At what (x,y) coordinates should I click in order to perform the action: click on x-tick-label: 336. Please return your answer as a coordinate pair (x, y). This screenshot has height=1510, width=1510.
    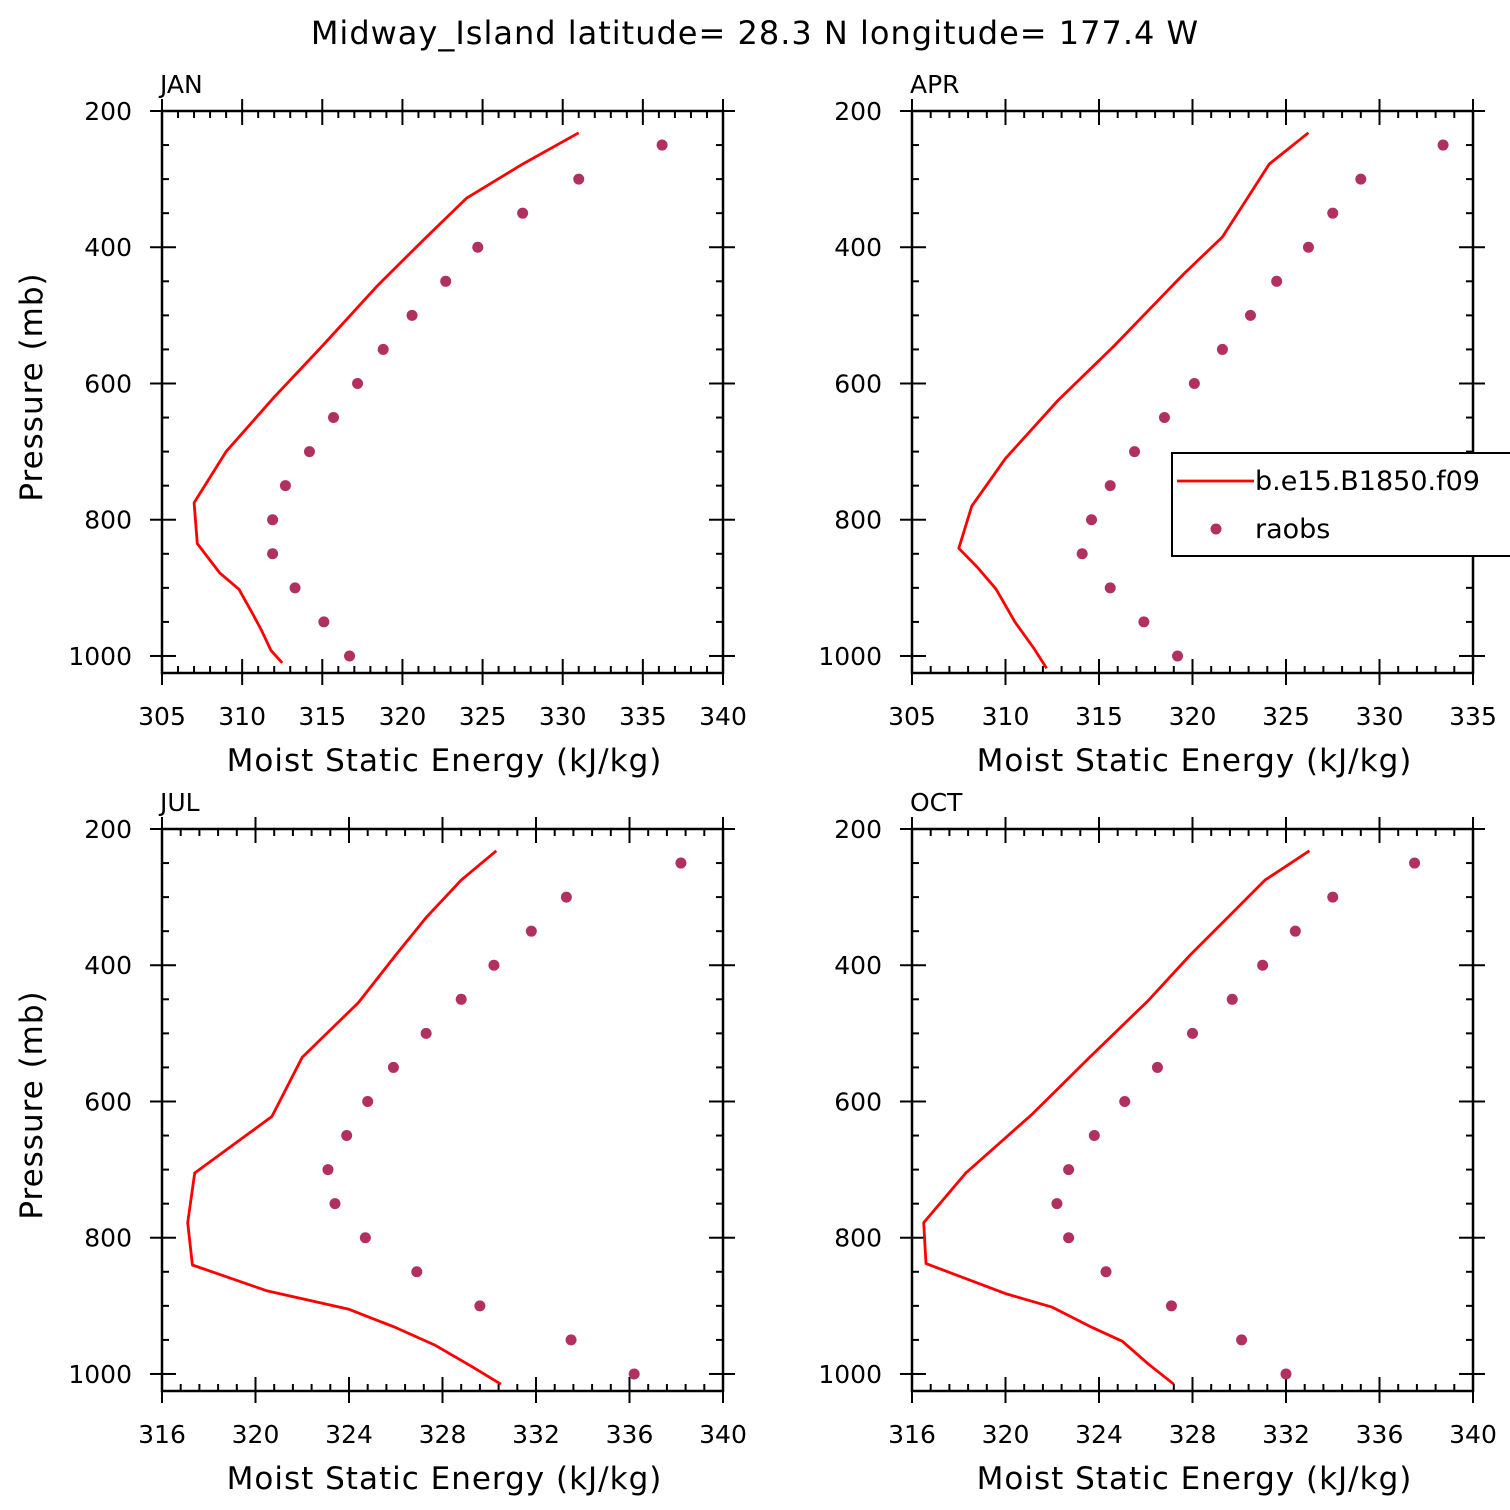
    Looking at the image, I should click on (630, 1434).